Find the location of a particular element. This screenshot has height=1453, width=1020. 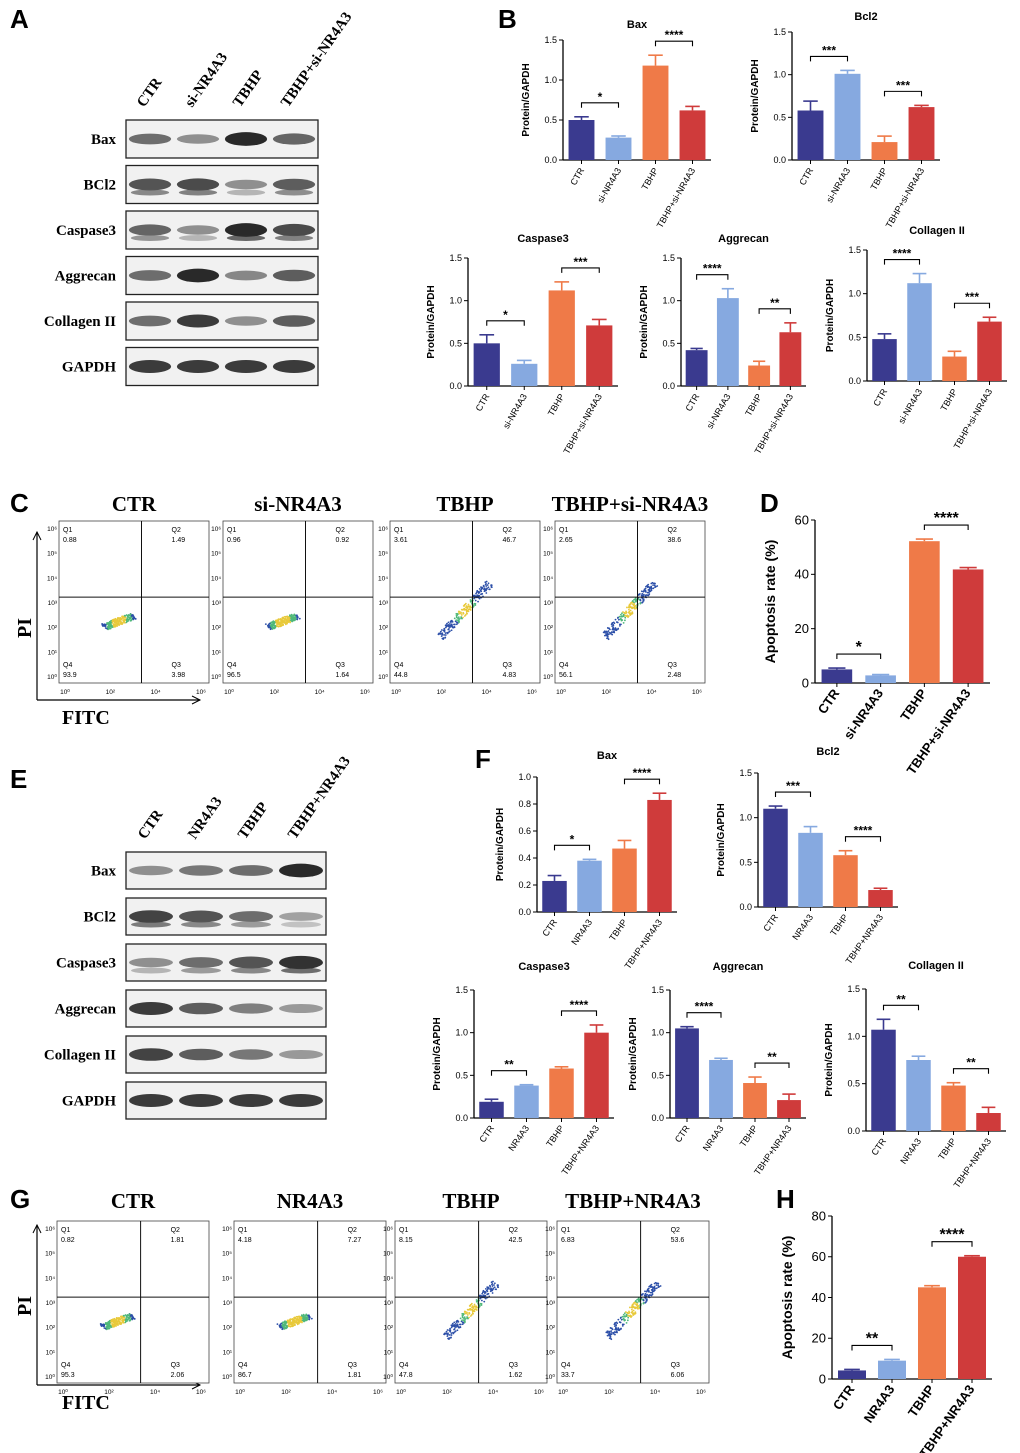

blot-a-lane-label: TBHP is located at coordinates (248, 89).